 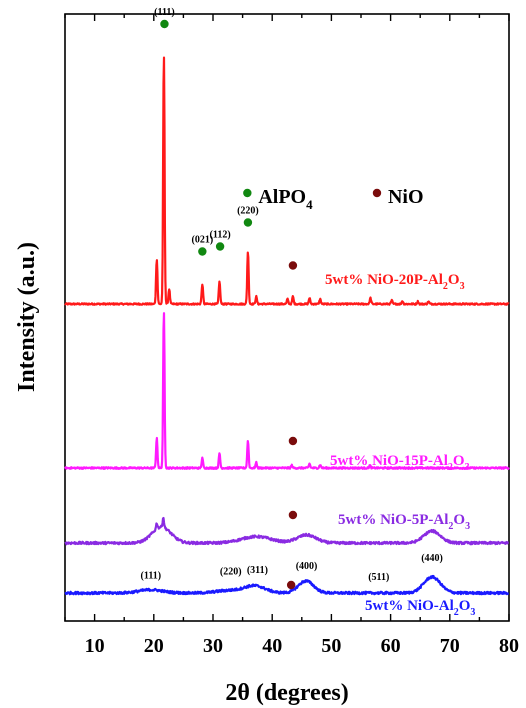 What do you see at coordinates (400, 463) in the screenshot?
I see `series-label-npal15: 5wt% NiO-15P-Al2O3` at bounding box center [400, 463].